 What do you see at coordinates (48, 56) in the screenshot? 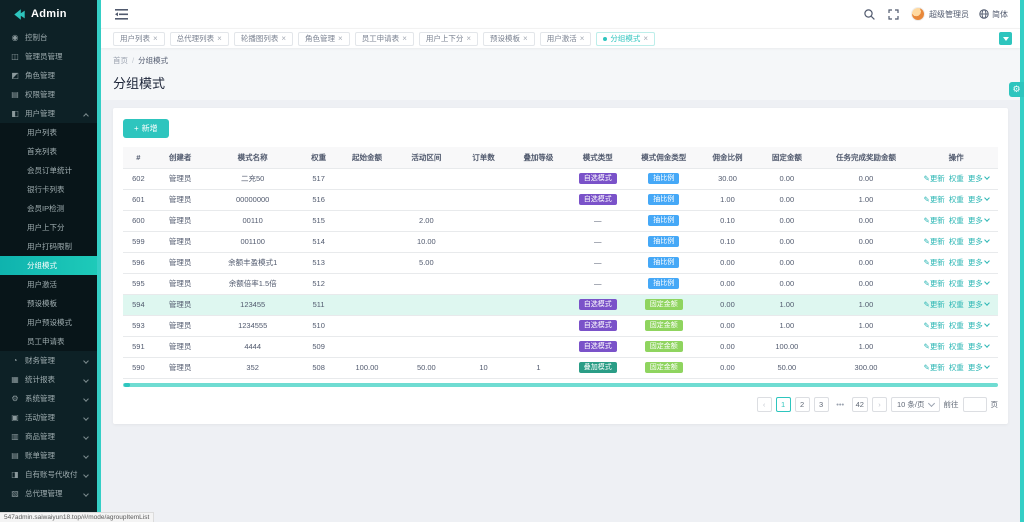
I see `sidebar-item-admin-management: ◫ 管理员管理` at bounding box center [48, 56].